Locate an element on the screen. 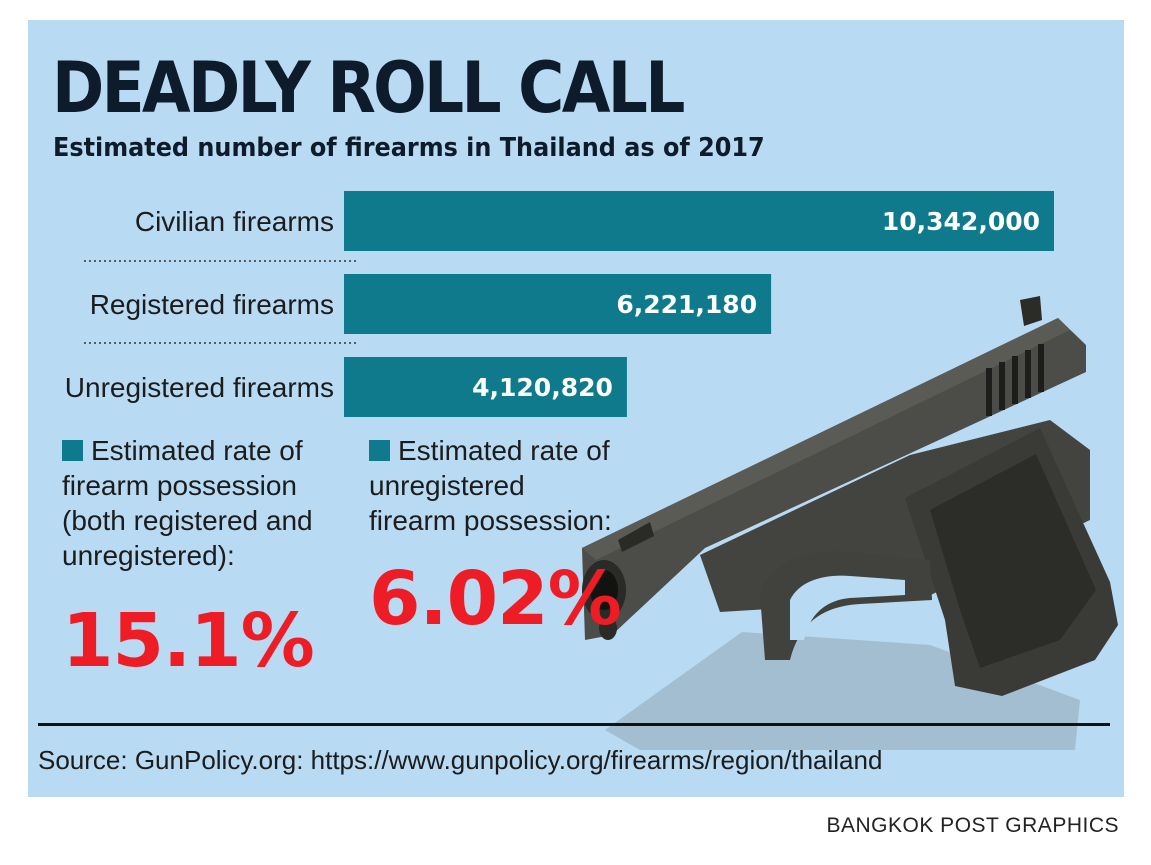  chart-title: DEADLY ROLL CALL is located at coordinates (368, 88).